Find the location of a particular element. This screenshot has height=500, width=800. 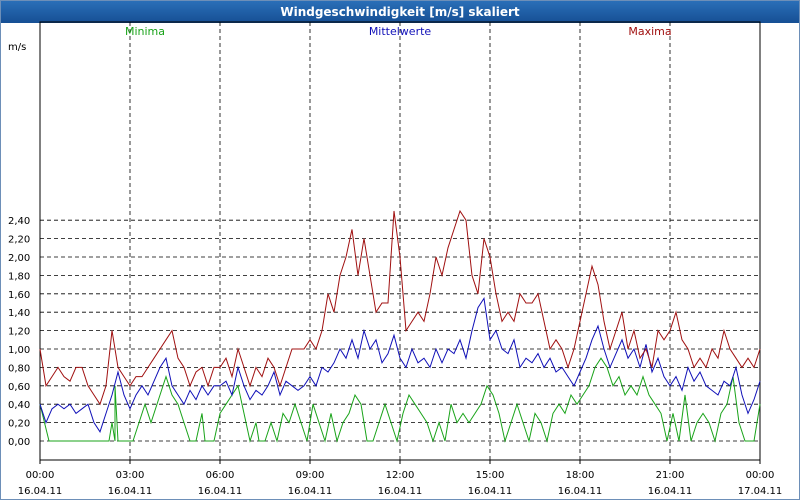

y-tick-label: 1,80 is located at coordinates (19, 276).